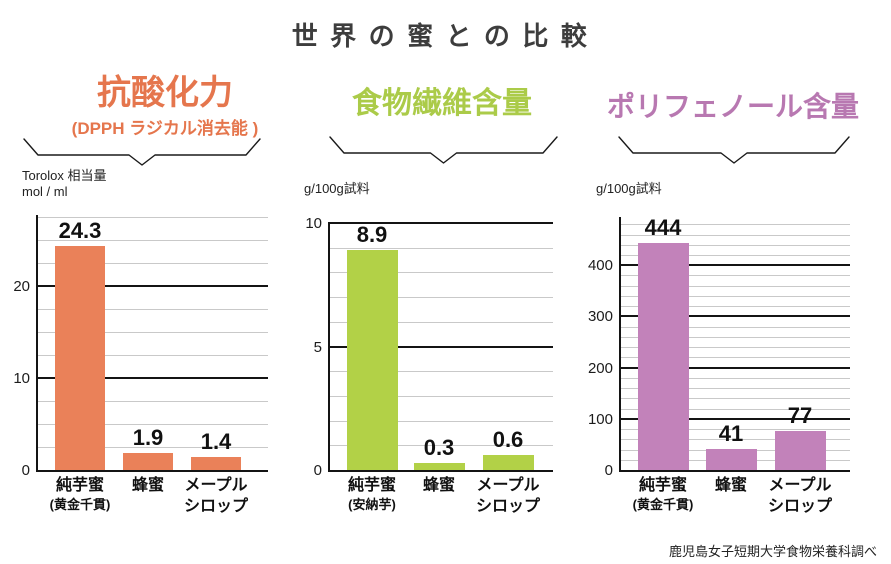  I want to click on bar-value-label: 1.9, so click(148, 437).